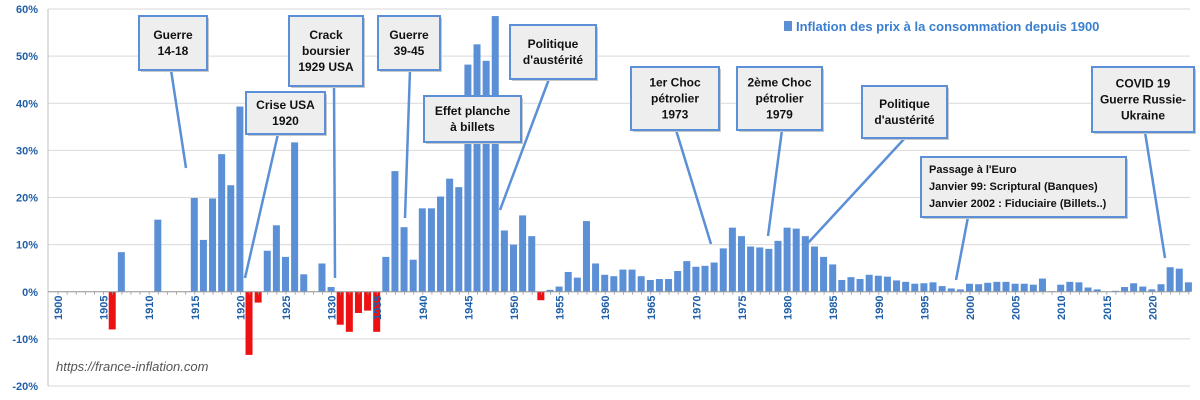 The width and height of the screenshot is (1200, 400). Describe the element at coordinates (132, 366) in the screenshot. I see `watermark: https://france-inflation.com` at that location.